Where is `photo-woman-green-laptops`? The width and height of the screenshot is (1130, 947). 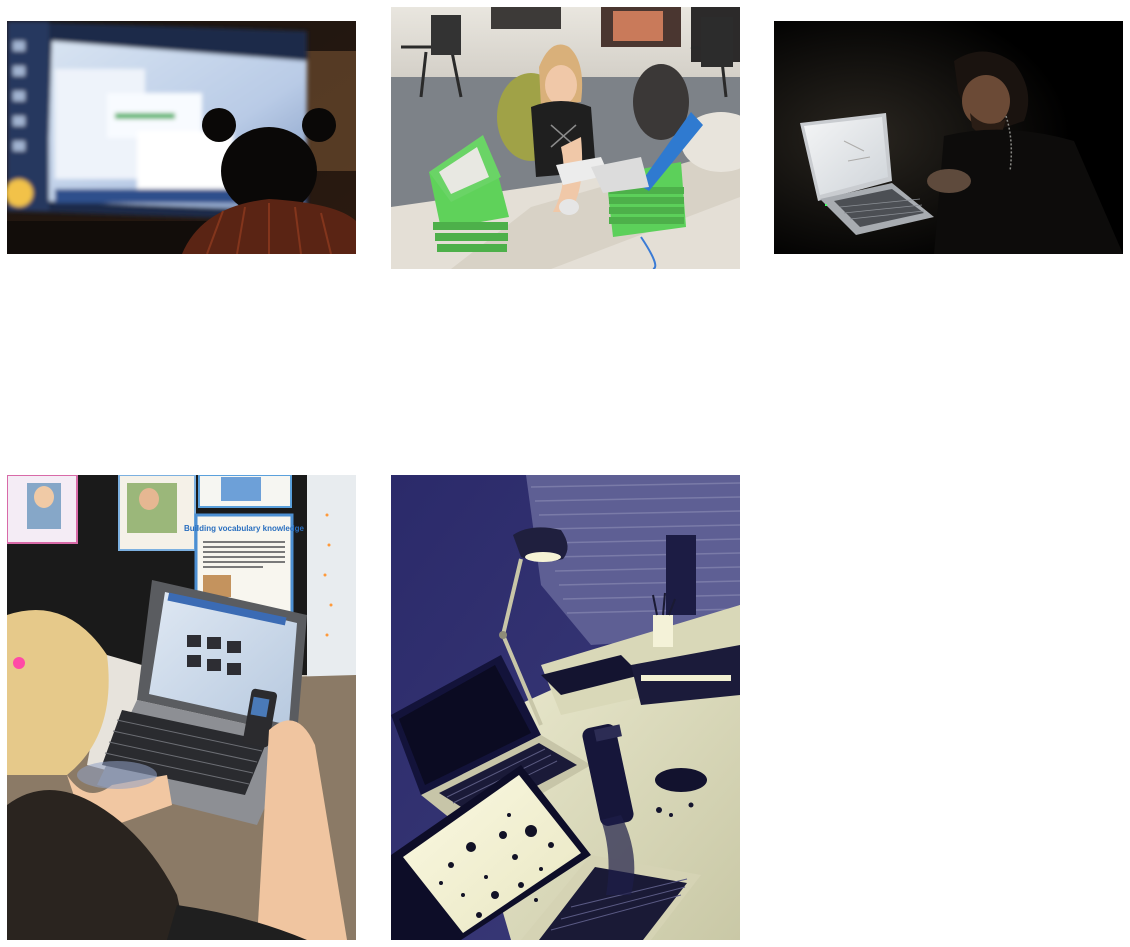
photo-woman-green-laptops is located at coordinates (565, 138).